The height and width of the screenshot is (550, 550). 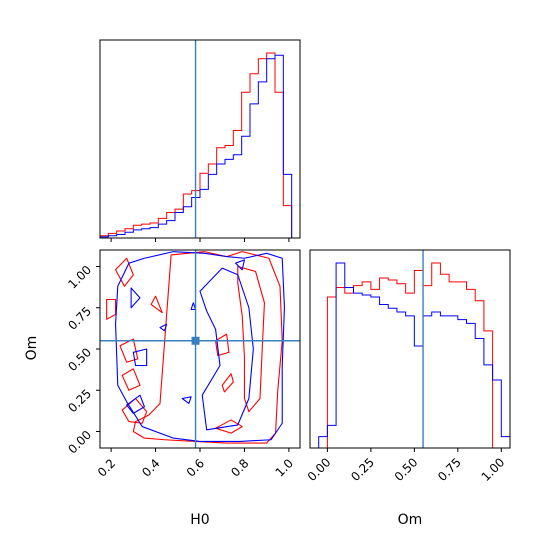 I want to click on h0-histogram-frame, so click(x=200, y=139).